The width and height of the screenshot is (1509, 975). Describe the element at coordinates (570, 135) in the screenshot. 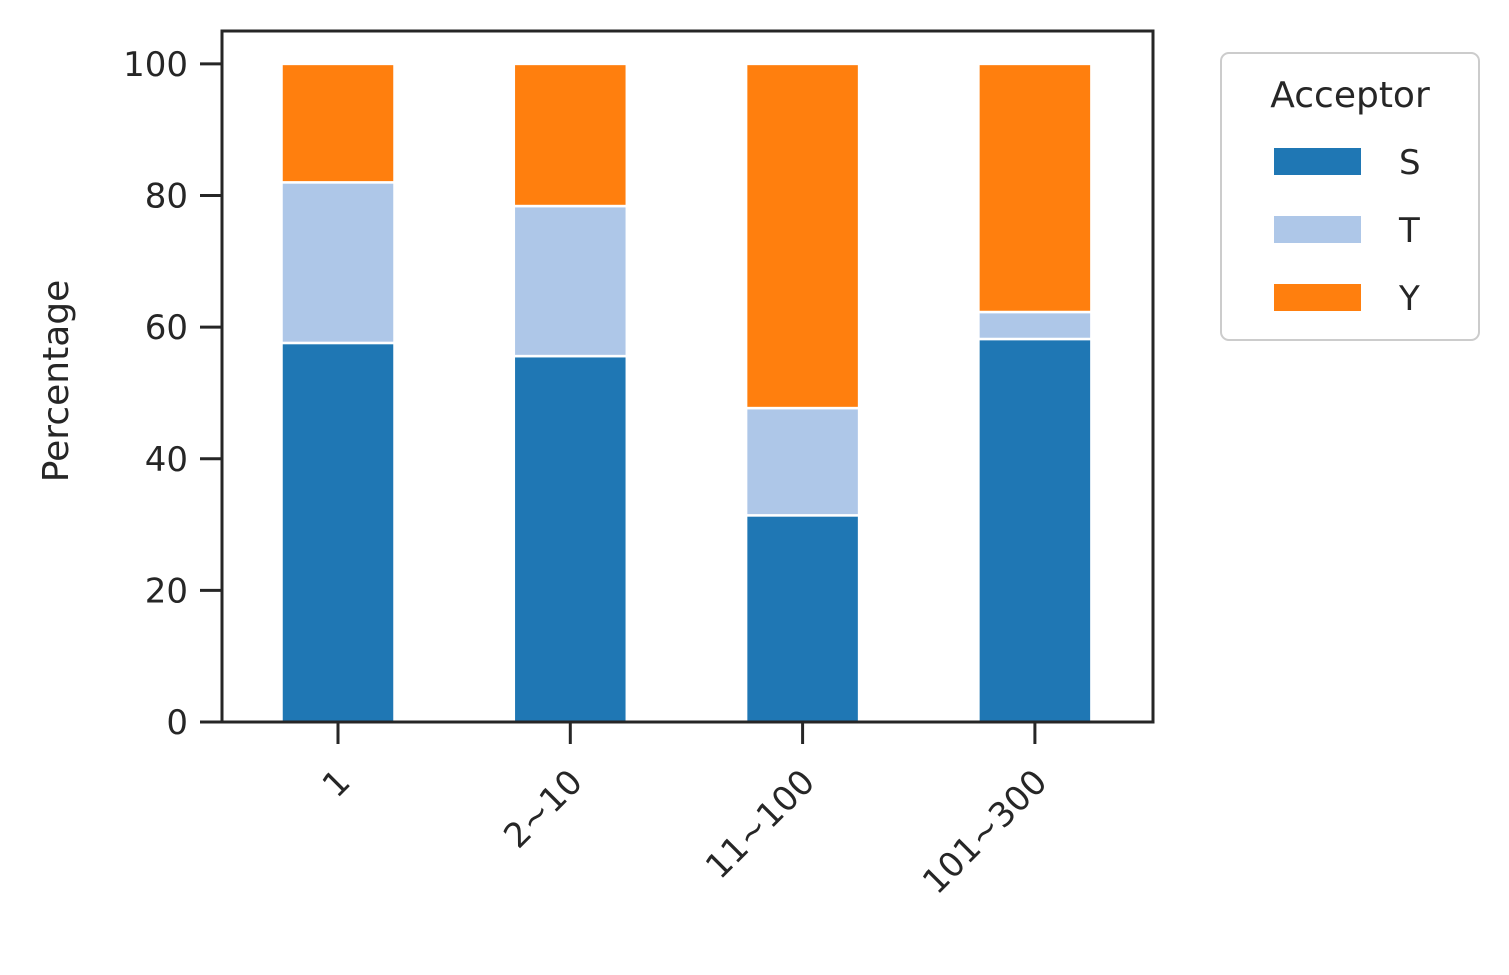

I see `bar-Y-2~10` at that location.